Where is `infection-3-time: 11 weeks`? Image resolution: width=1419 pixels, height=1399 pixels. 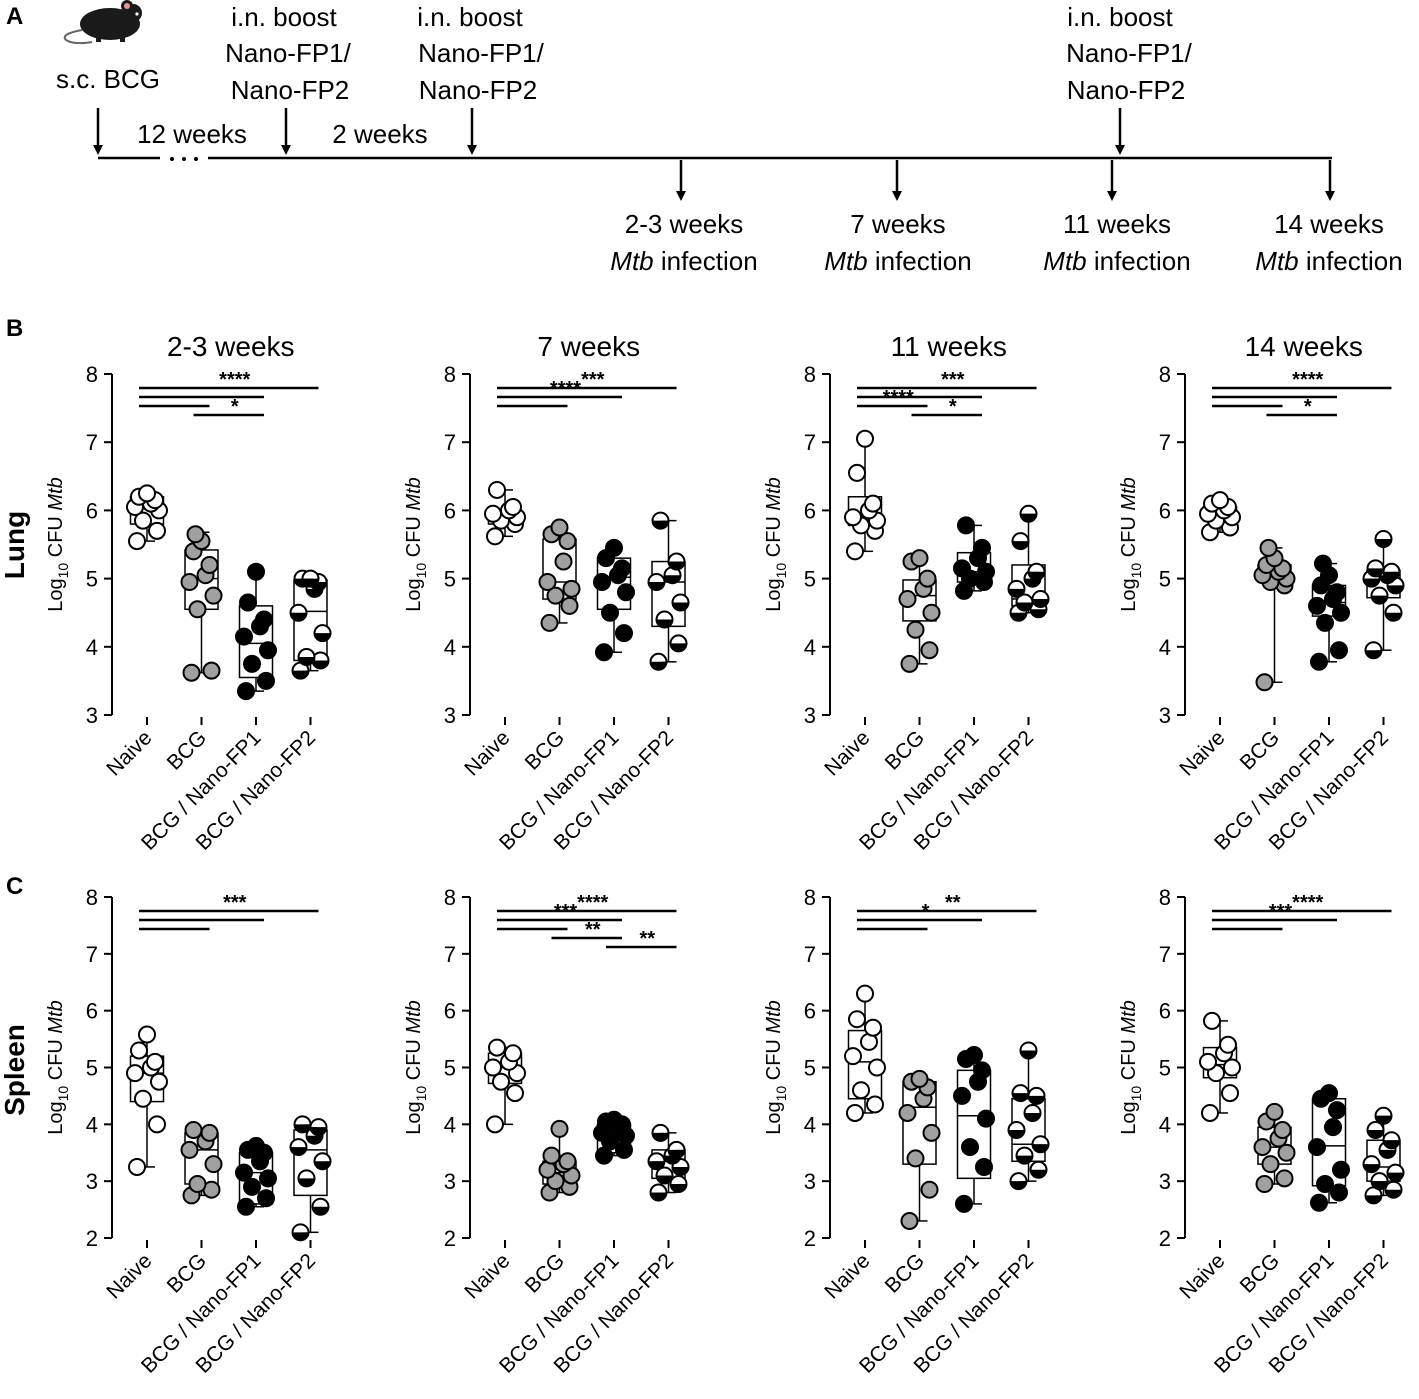 infection-3-time: 11 weeks is located at coordinates (1117, 224).